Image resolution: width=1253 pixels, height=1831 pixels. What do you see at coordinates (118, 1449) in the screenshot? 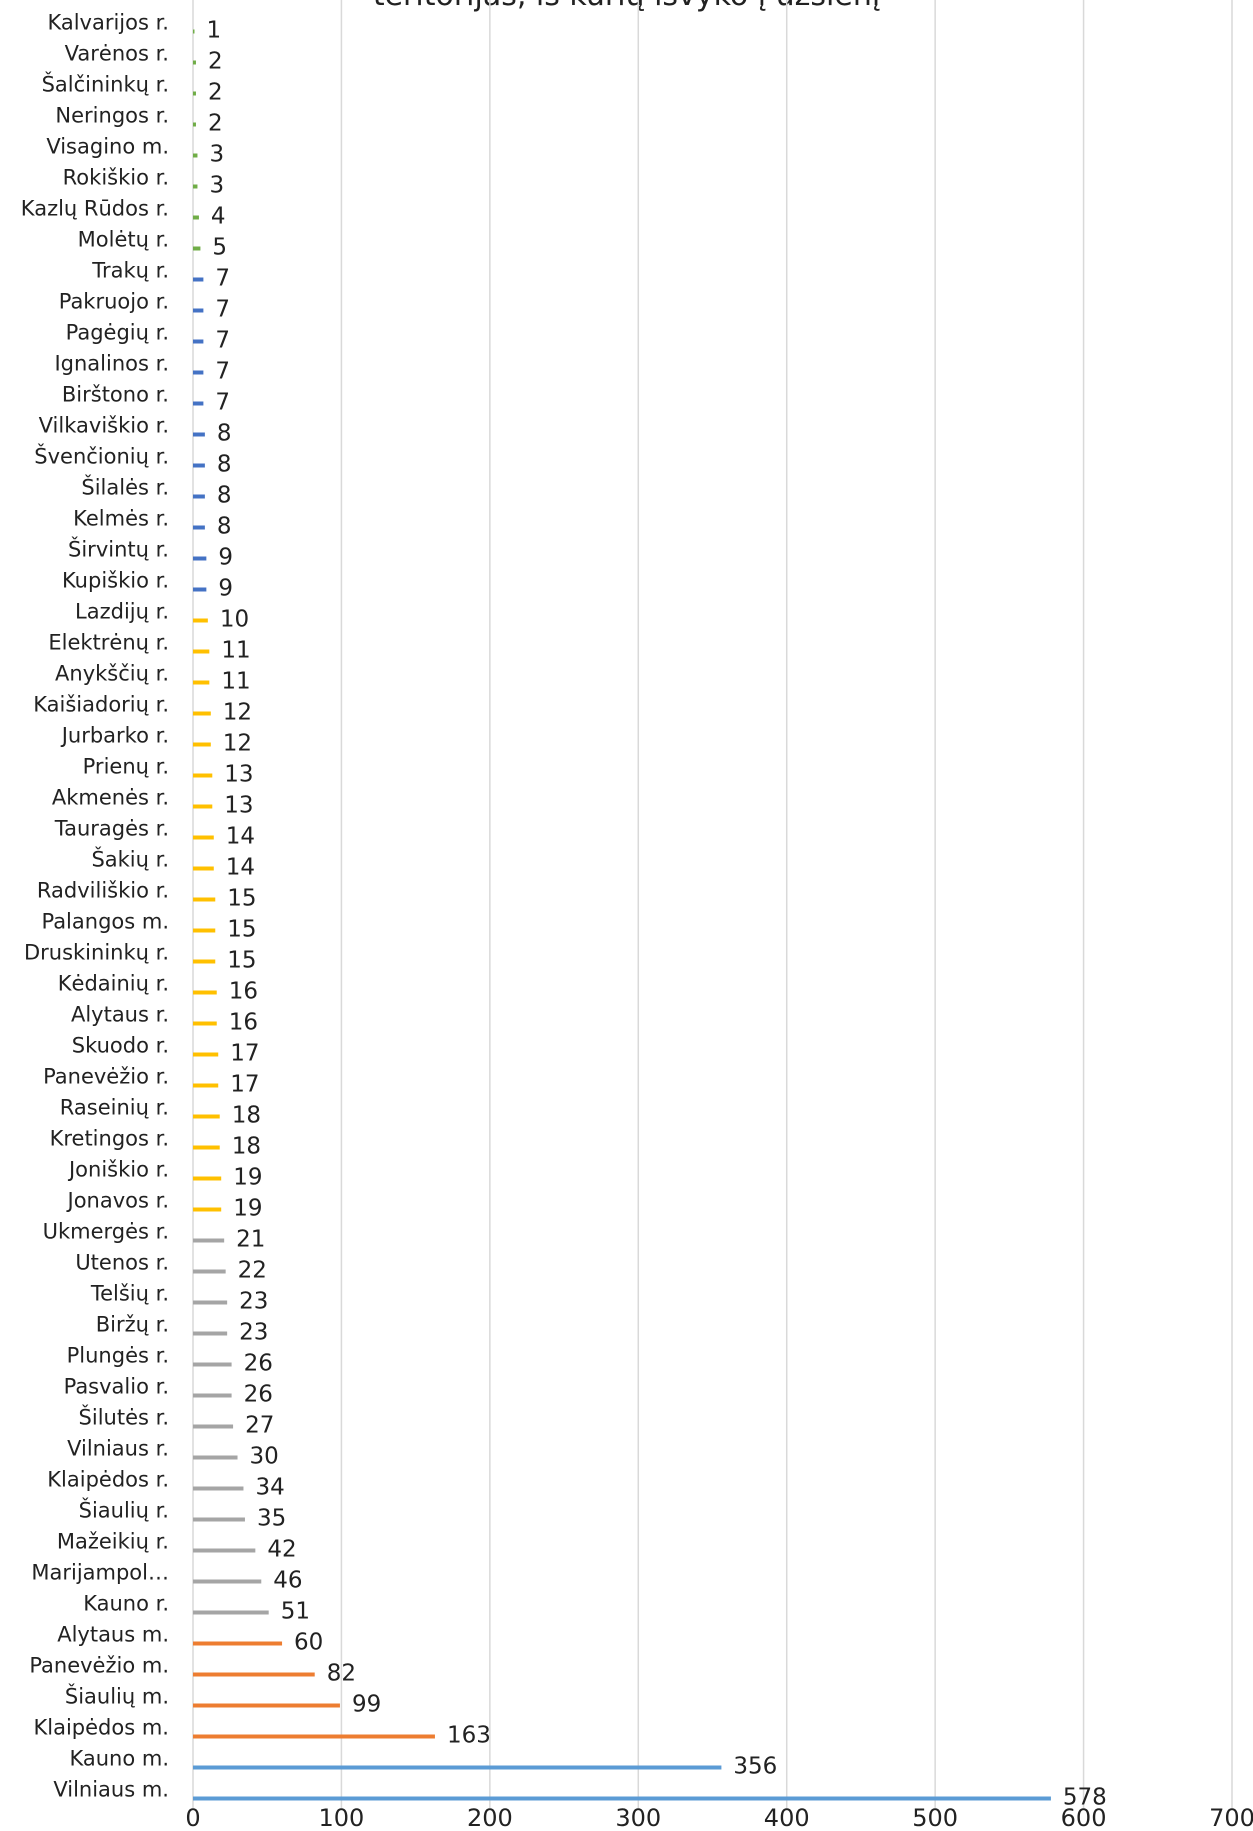
I see `category-label: Vilniaus r.` at bounding box center [118, 1449].